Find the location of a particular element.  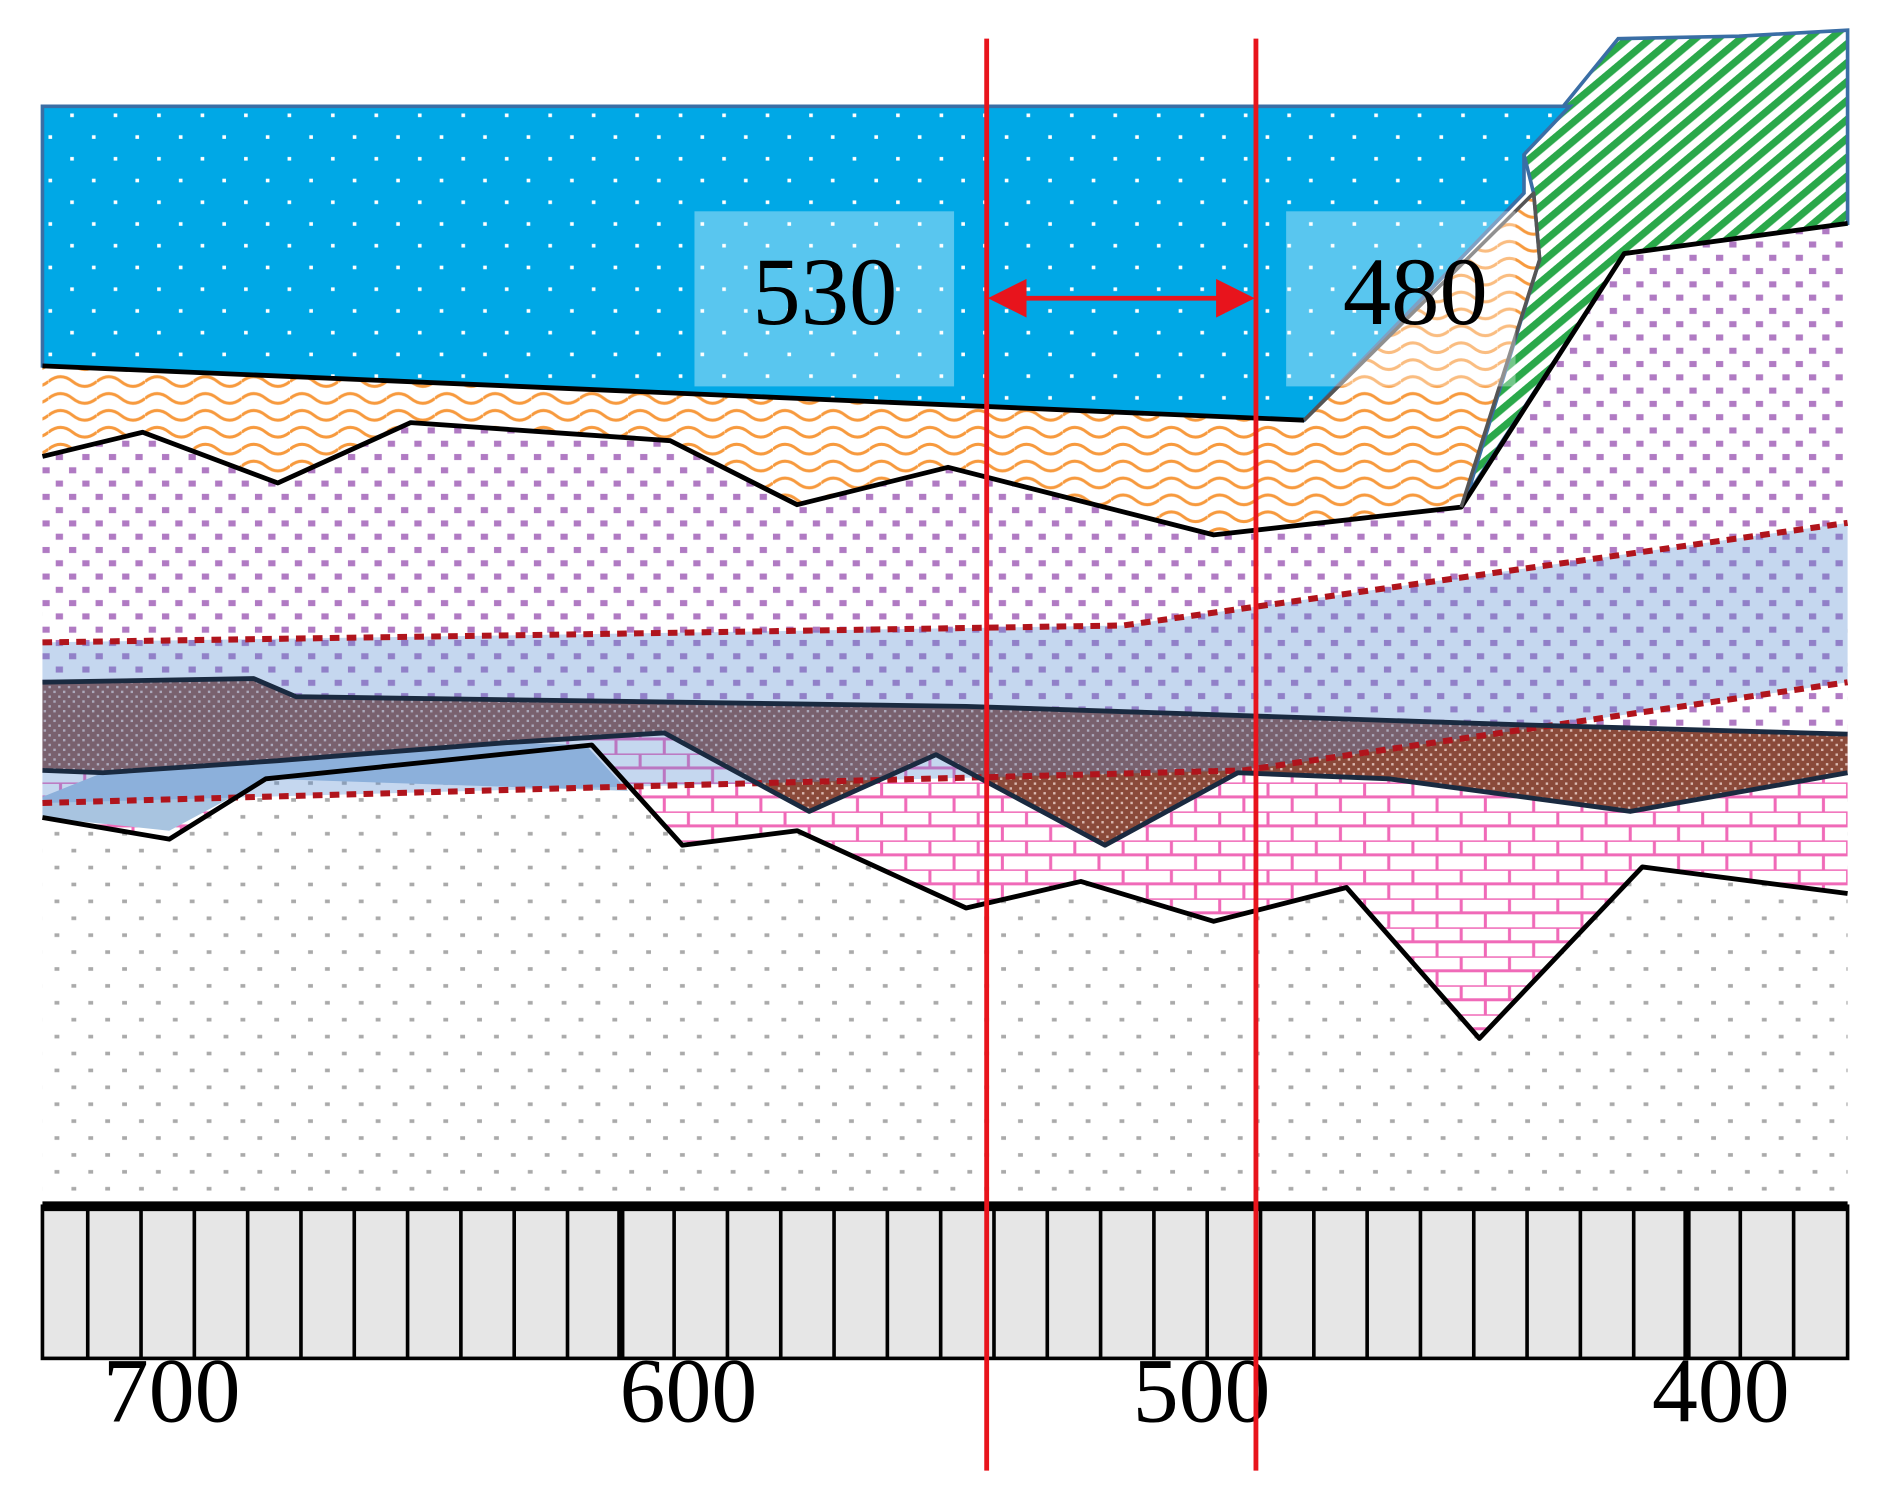

scale-label: 600 is located at coordinates (689, 1391).